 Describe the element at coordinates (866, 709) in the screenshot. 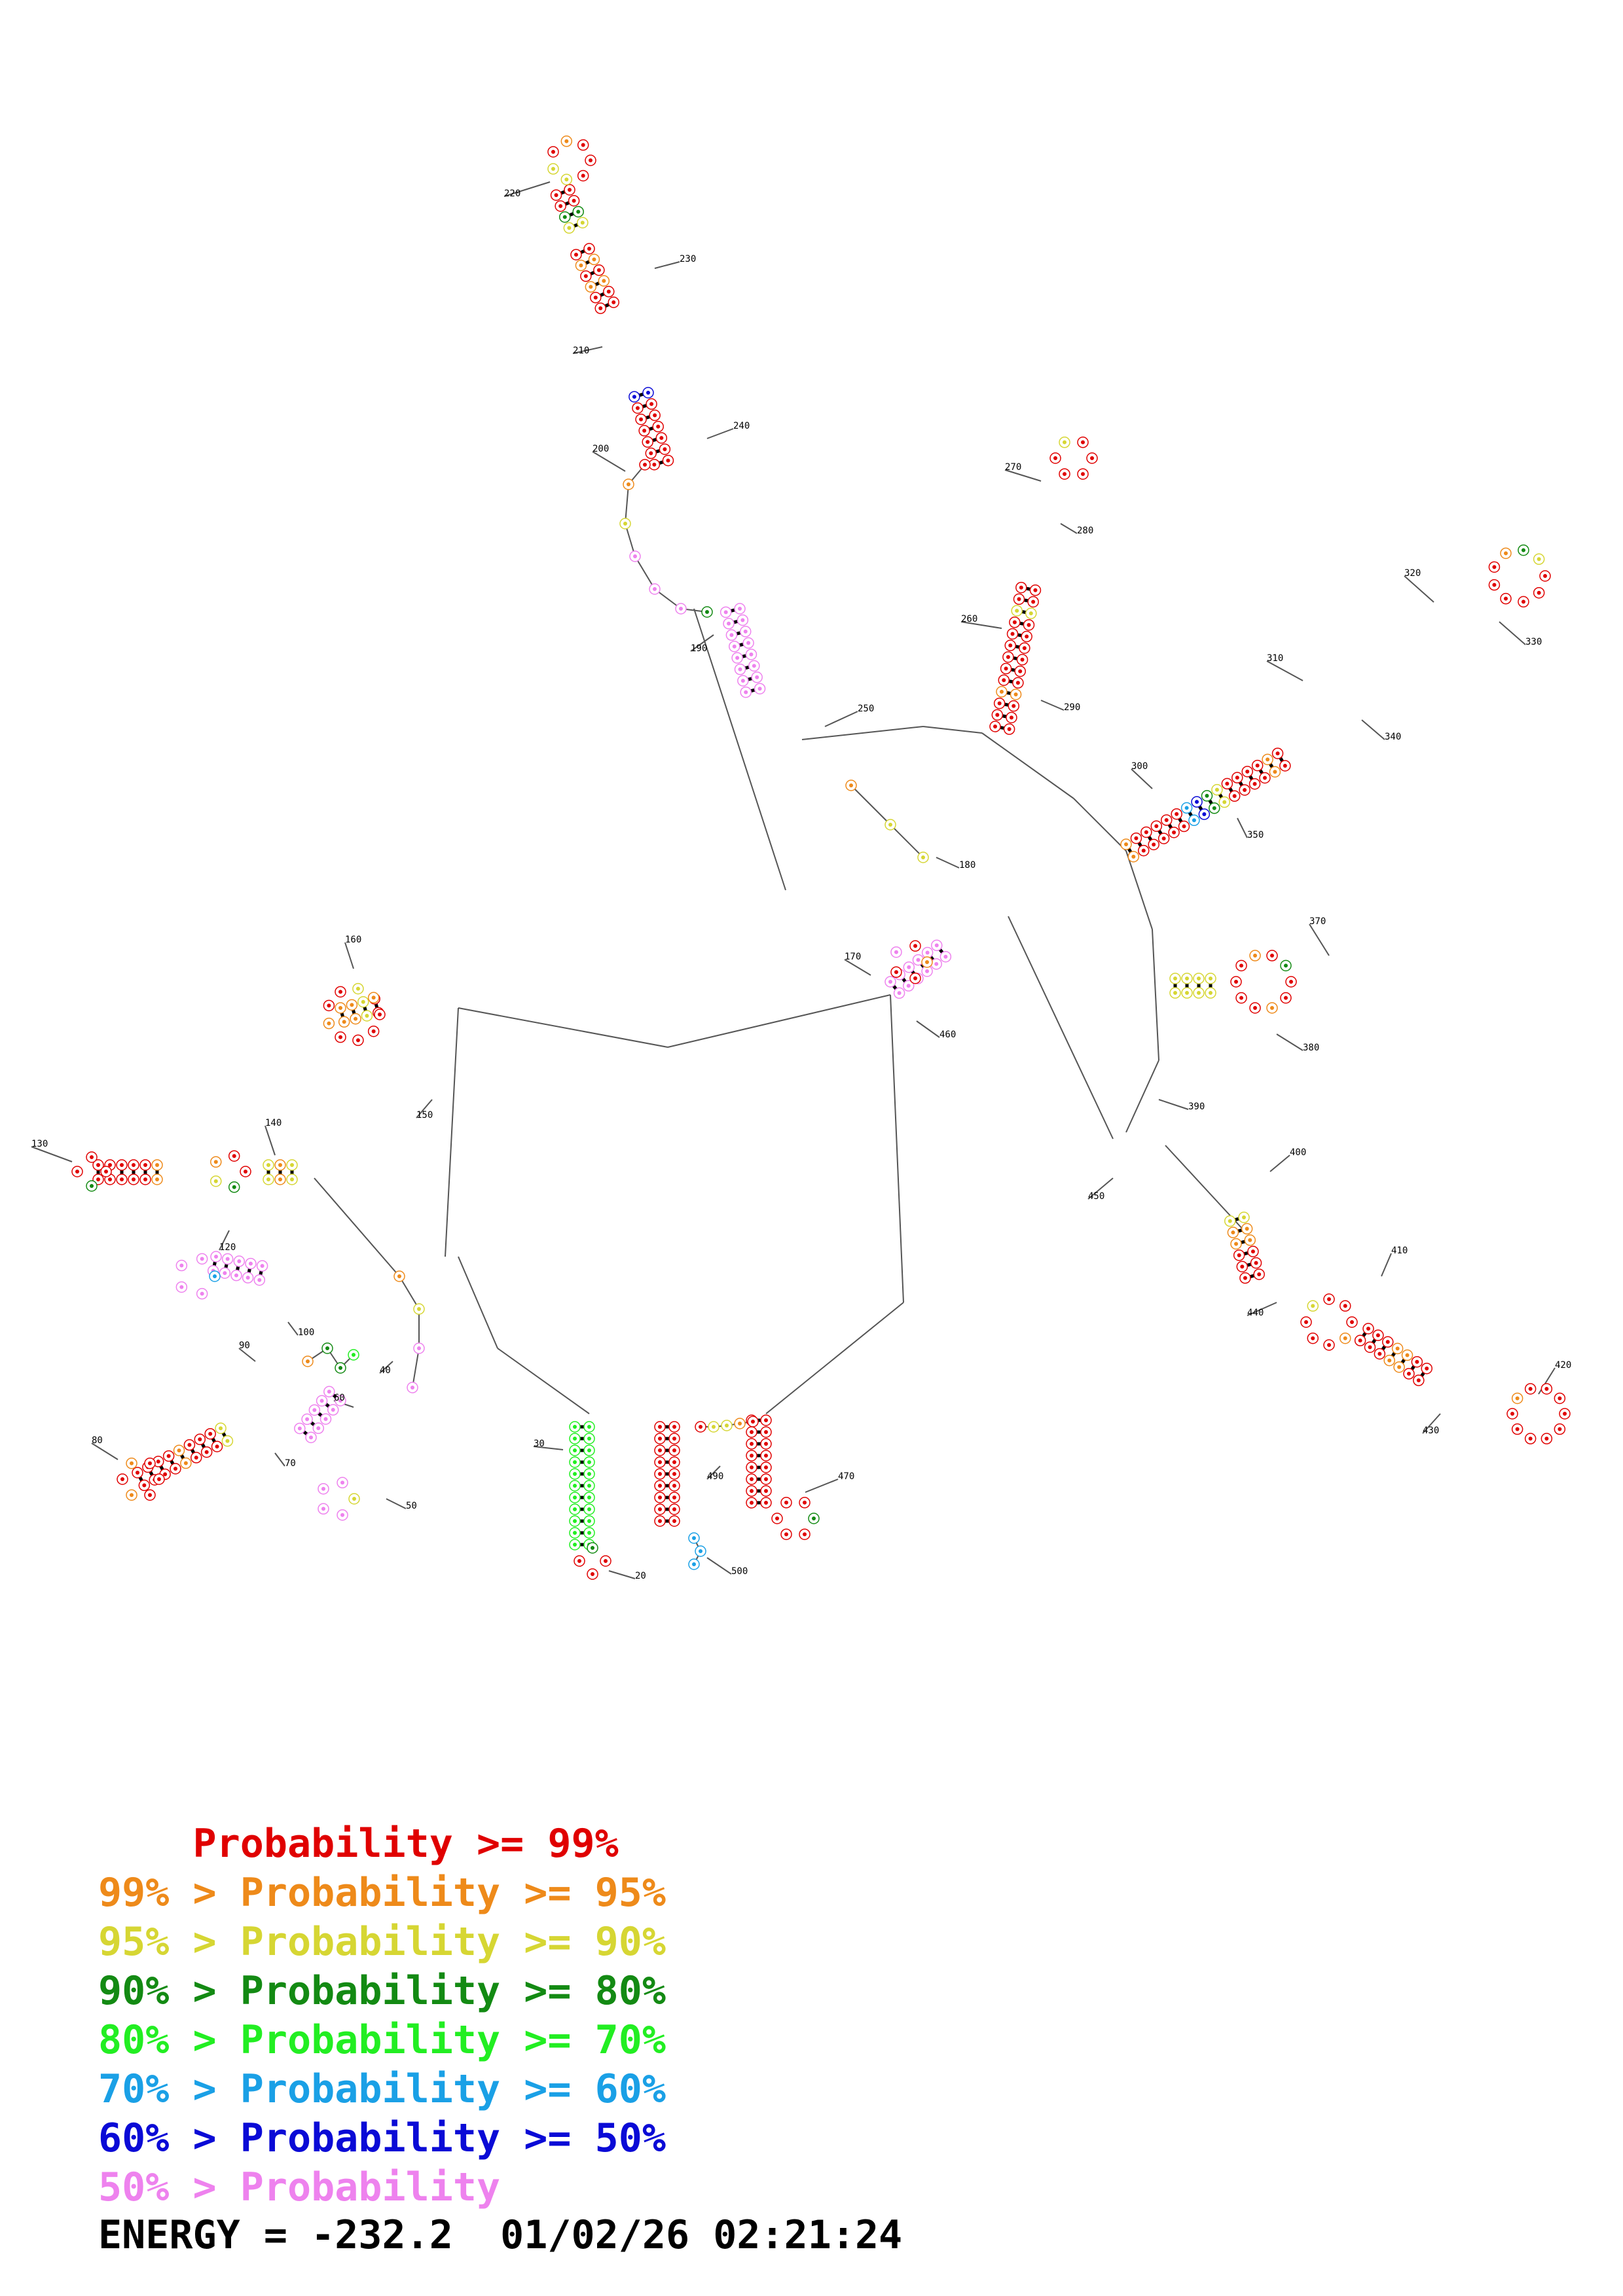

I see `index-label: 250` at that location.